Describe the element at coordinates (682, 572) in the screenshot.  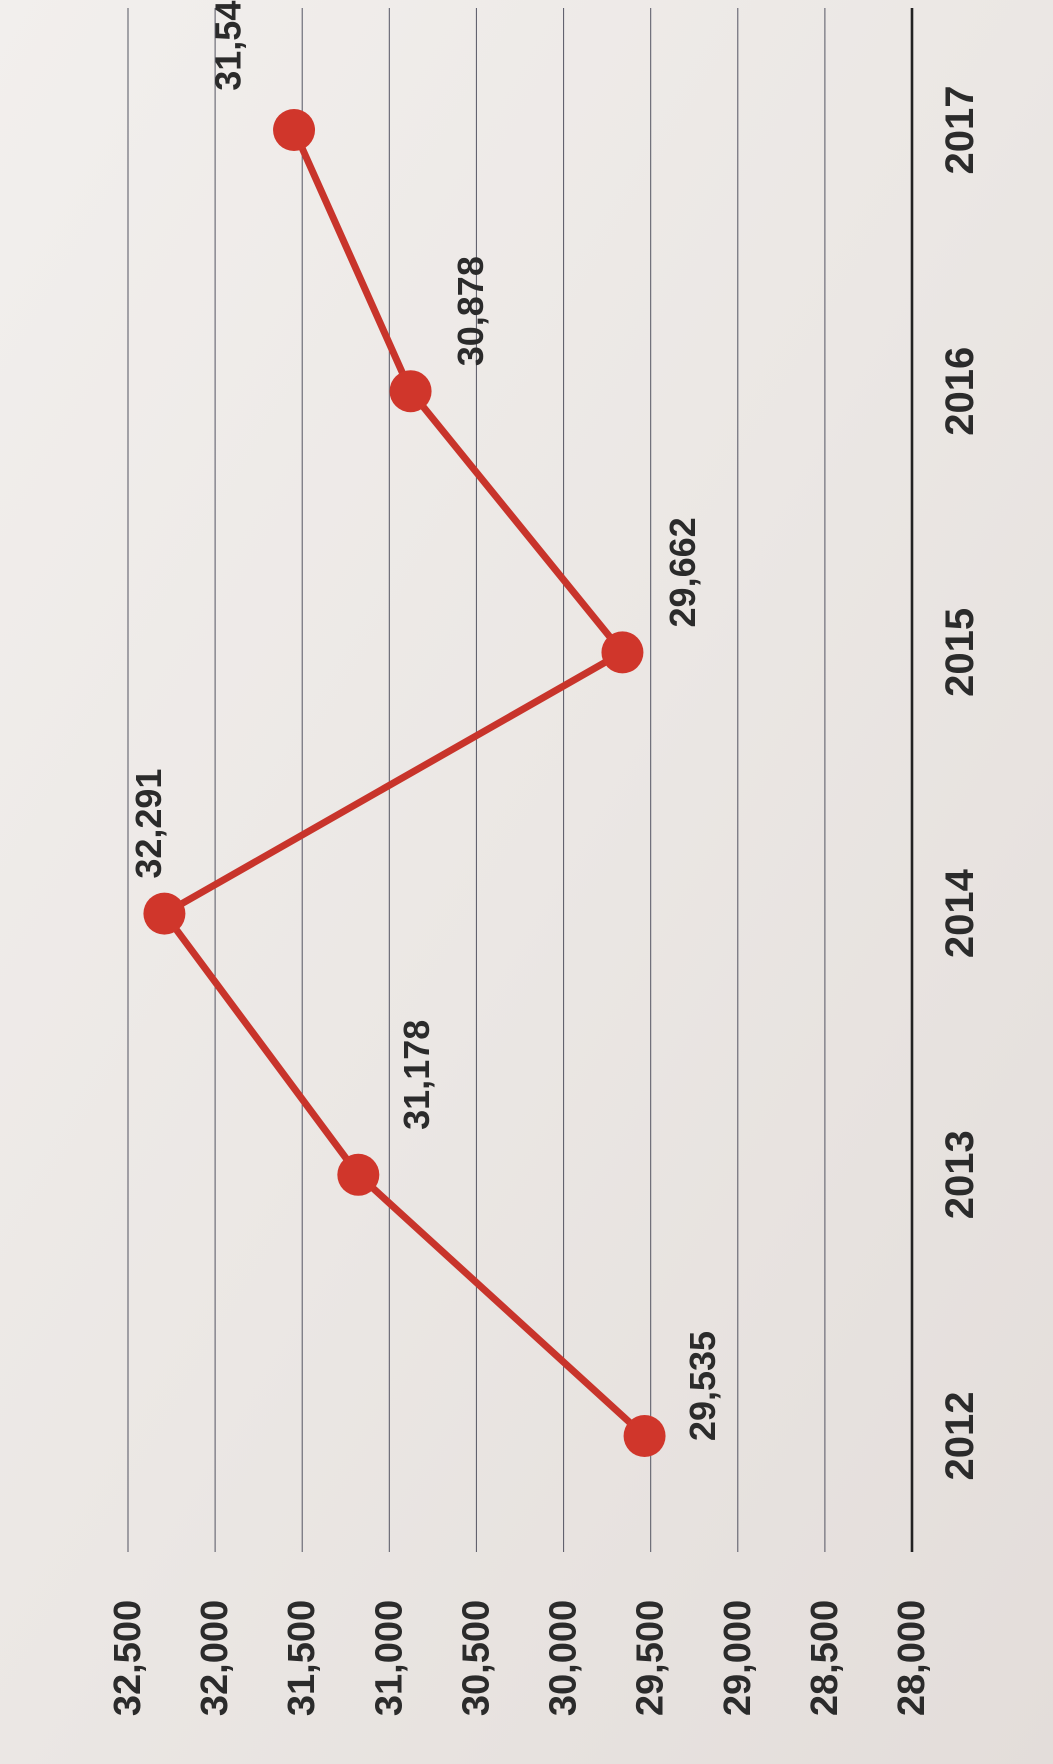
I see `data-label: 29,662` at that location.